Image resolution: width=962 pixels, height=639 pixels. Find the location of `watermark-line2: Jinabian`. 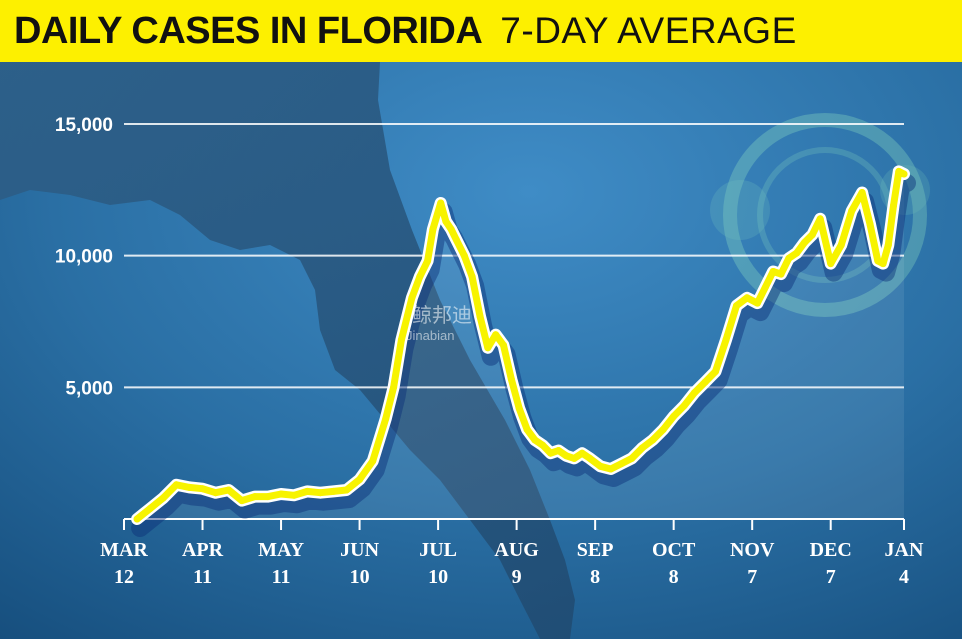

watermark-line2: Jinabian is located at coordinates (430, 335).